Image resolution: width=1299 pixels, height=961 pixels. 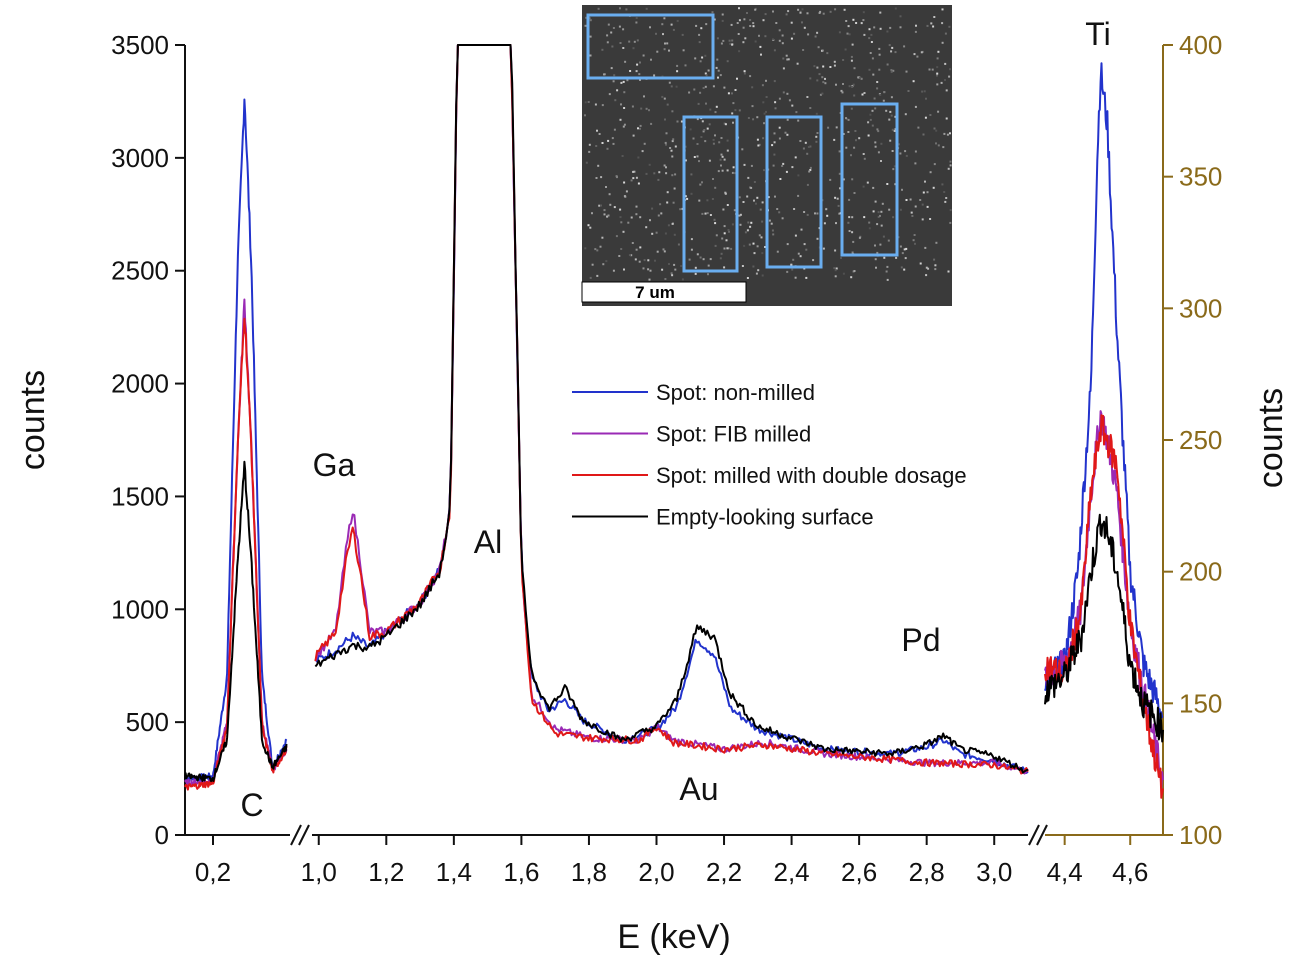 I want to click on series-line, so click(x=236, y=621).